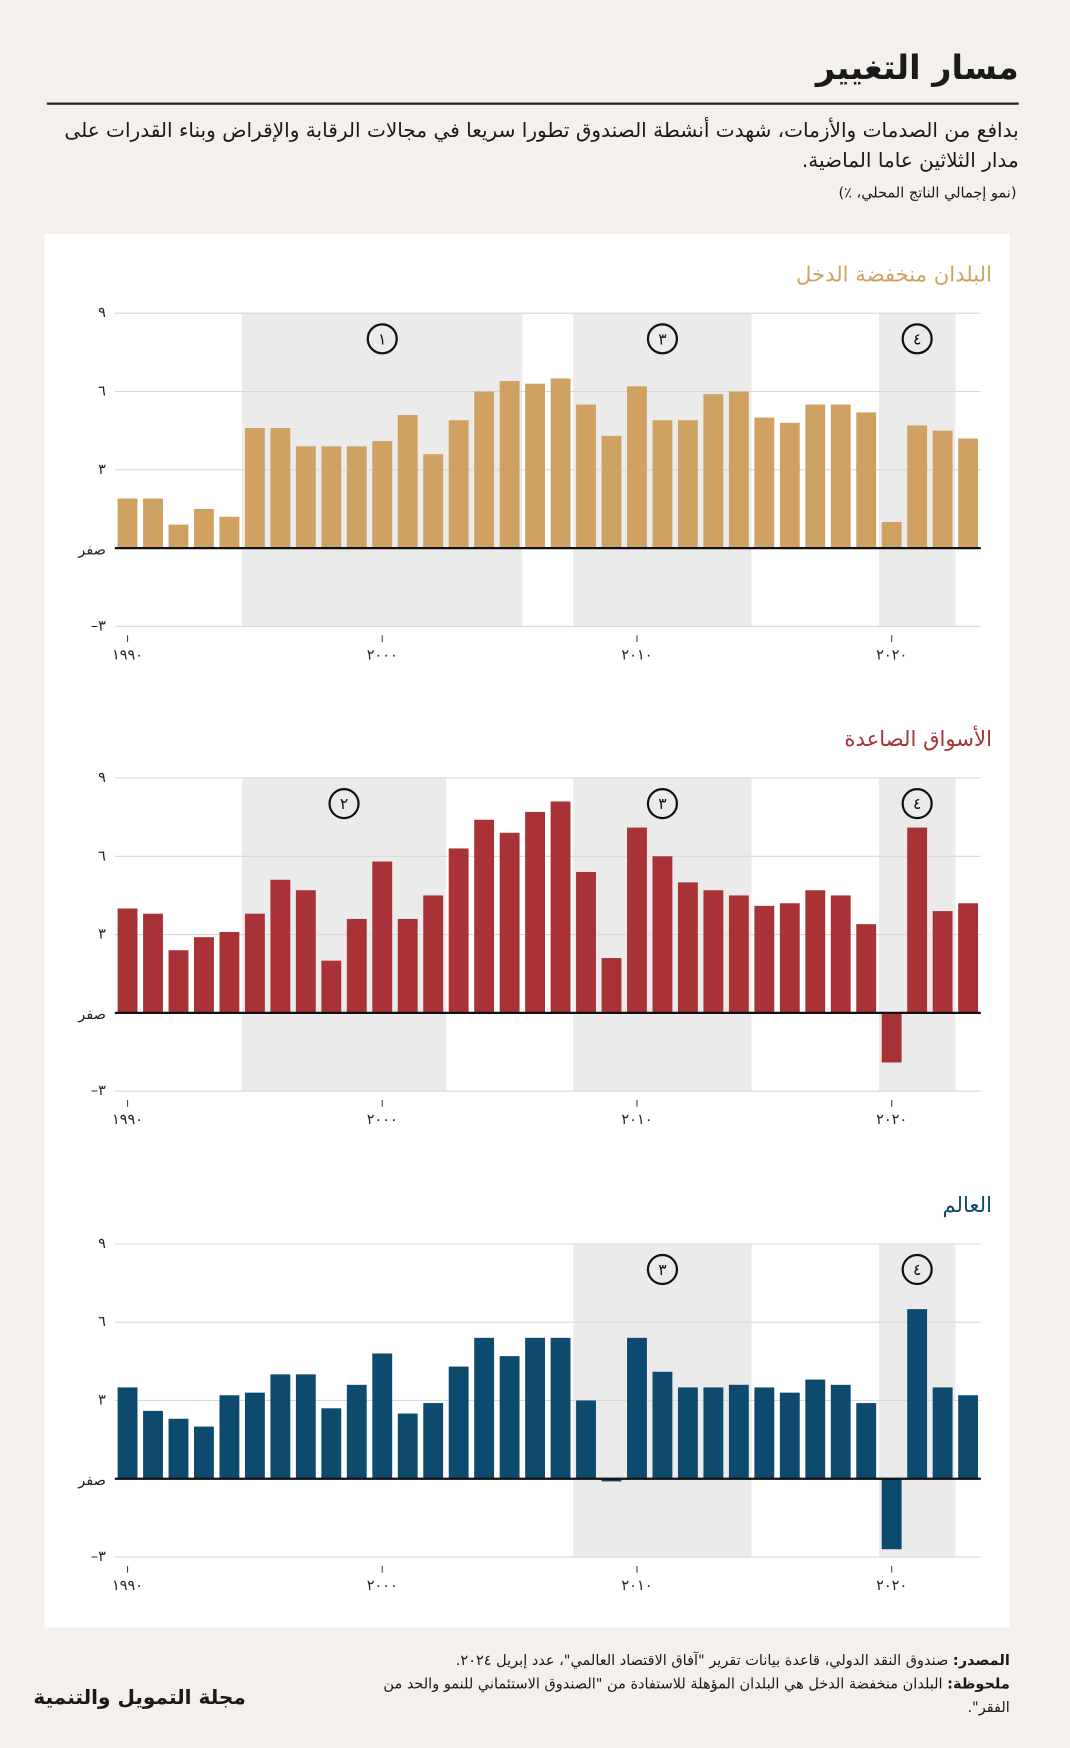 The image size is (1070, 1748). What do you see at coordinates (927, 193) in the screenshot?
I see `unit-label: (نمو إجمالي الناتج المحلي، ٪)` at bounding box center [927, 193].